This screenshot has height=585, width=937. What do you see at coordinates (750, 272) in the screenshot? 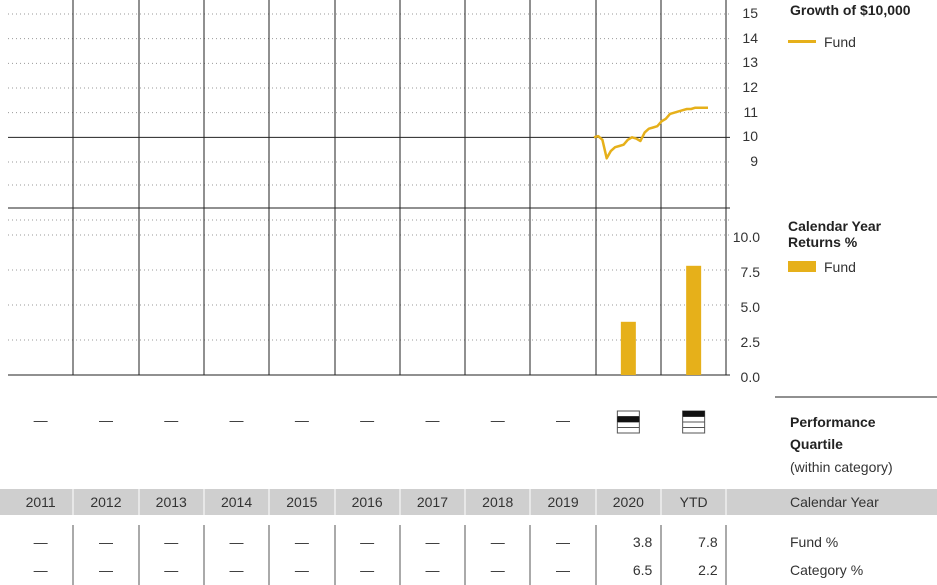
I see `returns-y-tick: 7.5` at bounding box center [750, 272].